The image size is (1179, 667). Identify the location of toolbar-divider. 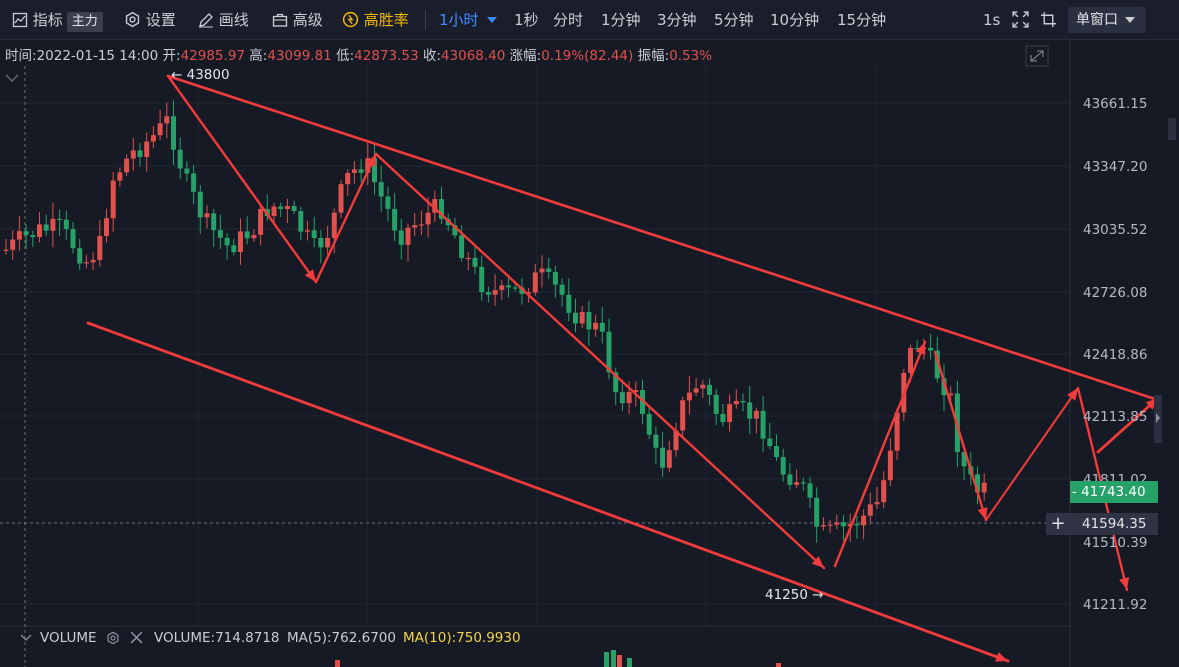
(425, 20).